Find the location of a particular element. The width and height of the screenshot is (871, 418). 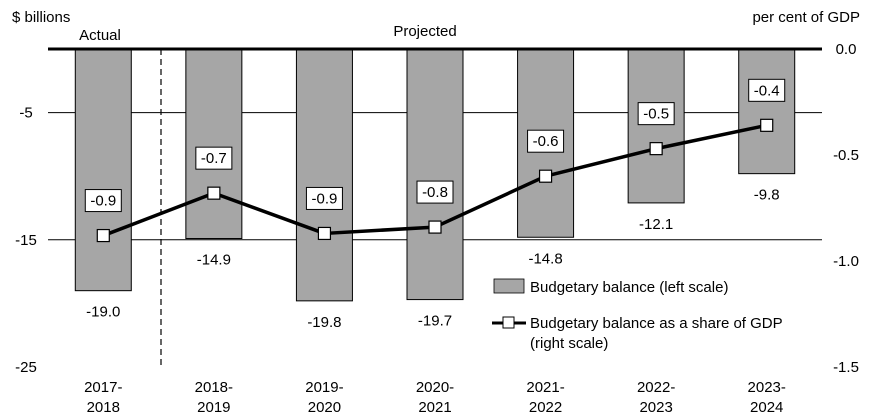

legend-line-label: Budgetary balance as a share of GDP is located at coordinates (656, 323).